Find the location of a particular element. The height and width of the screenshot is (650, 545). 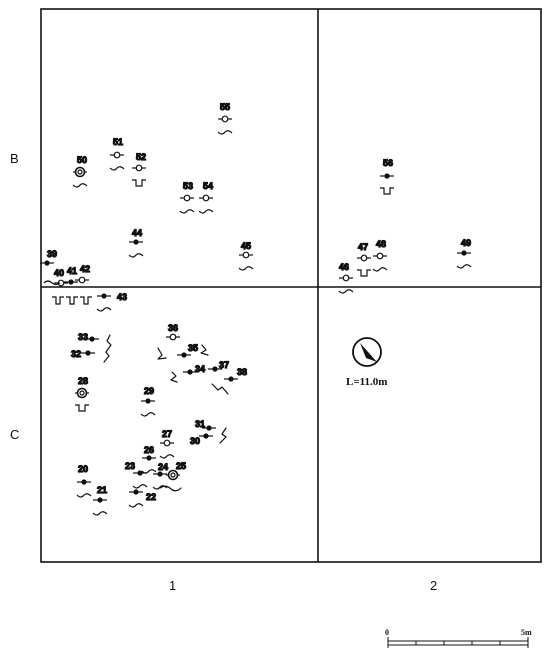

row-label-c: C is located at coordinates (14, 434).